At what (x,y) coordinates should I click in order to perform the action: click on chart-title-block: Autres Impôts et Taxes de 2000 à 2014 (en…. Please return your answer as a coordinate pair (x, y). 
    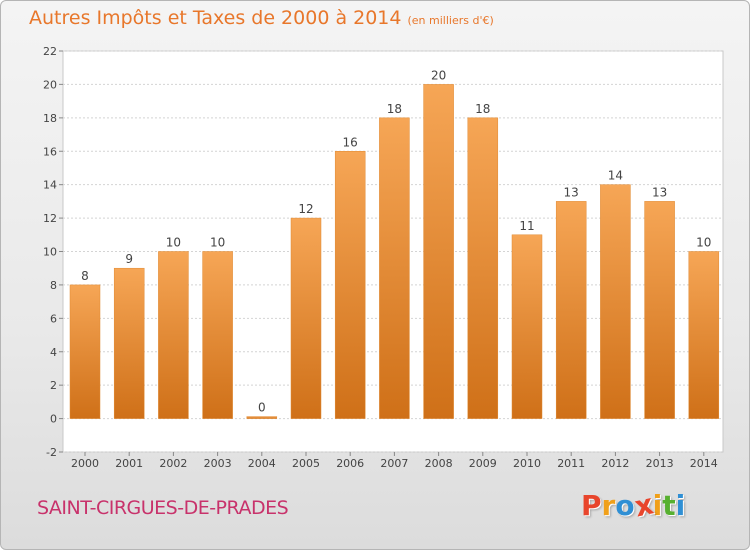
    Looking at the image, I should click on (261, 18).